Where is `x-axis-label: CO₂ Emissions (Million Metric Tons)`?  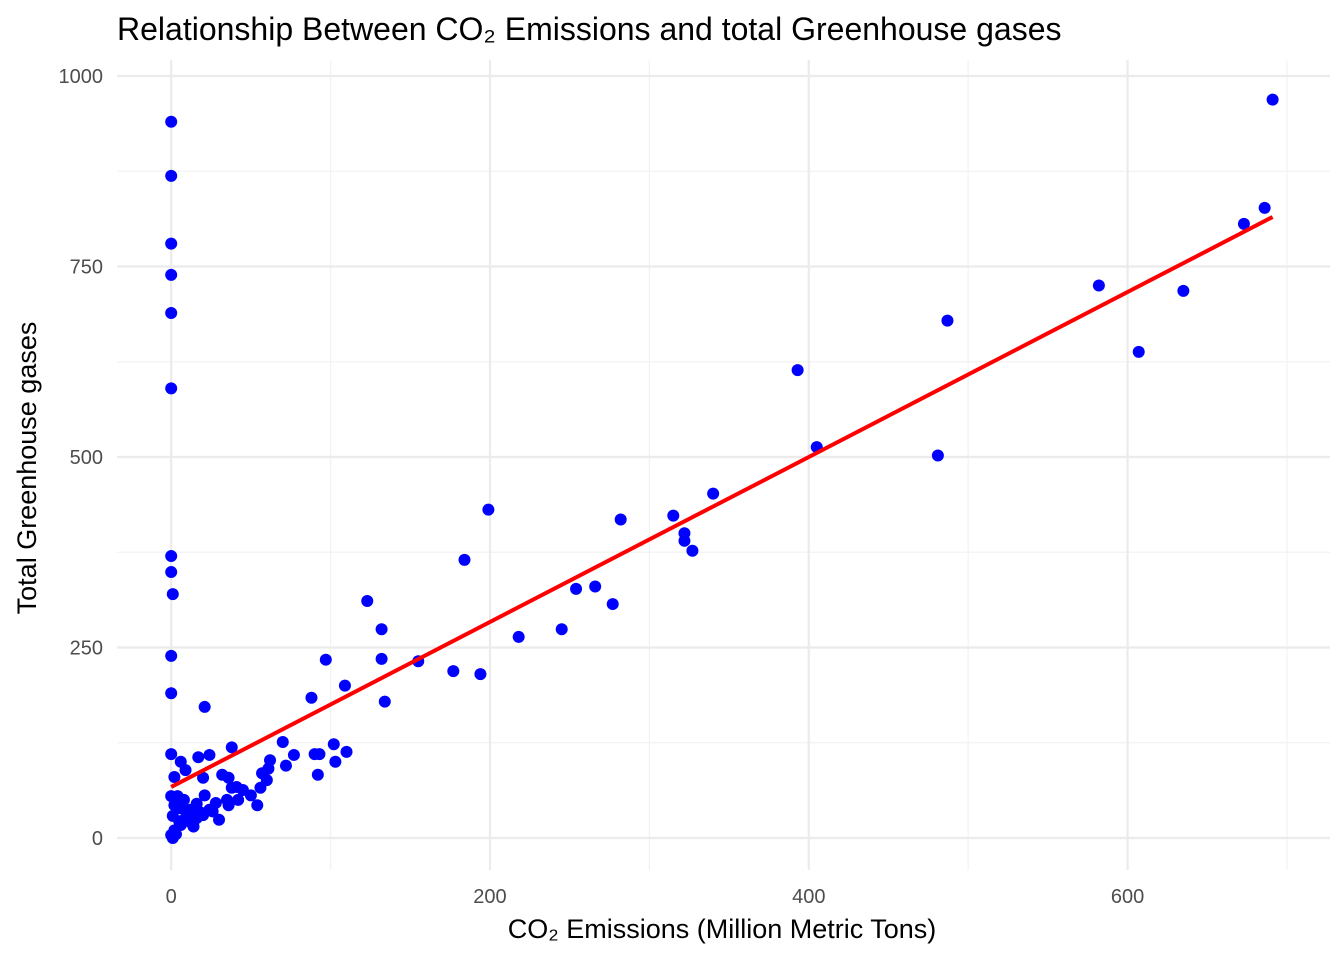 x-axis-label: CO₂ Emissions (Million Metric Tons) is located at coordinates (722, 929).